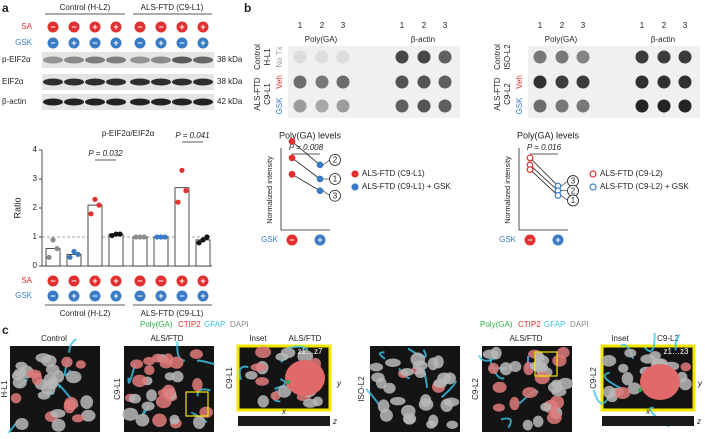  I want to click on blot-label: β-actin, so click(14, 101).